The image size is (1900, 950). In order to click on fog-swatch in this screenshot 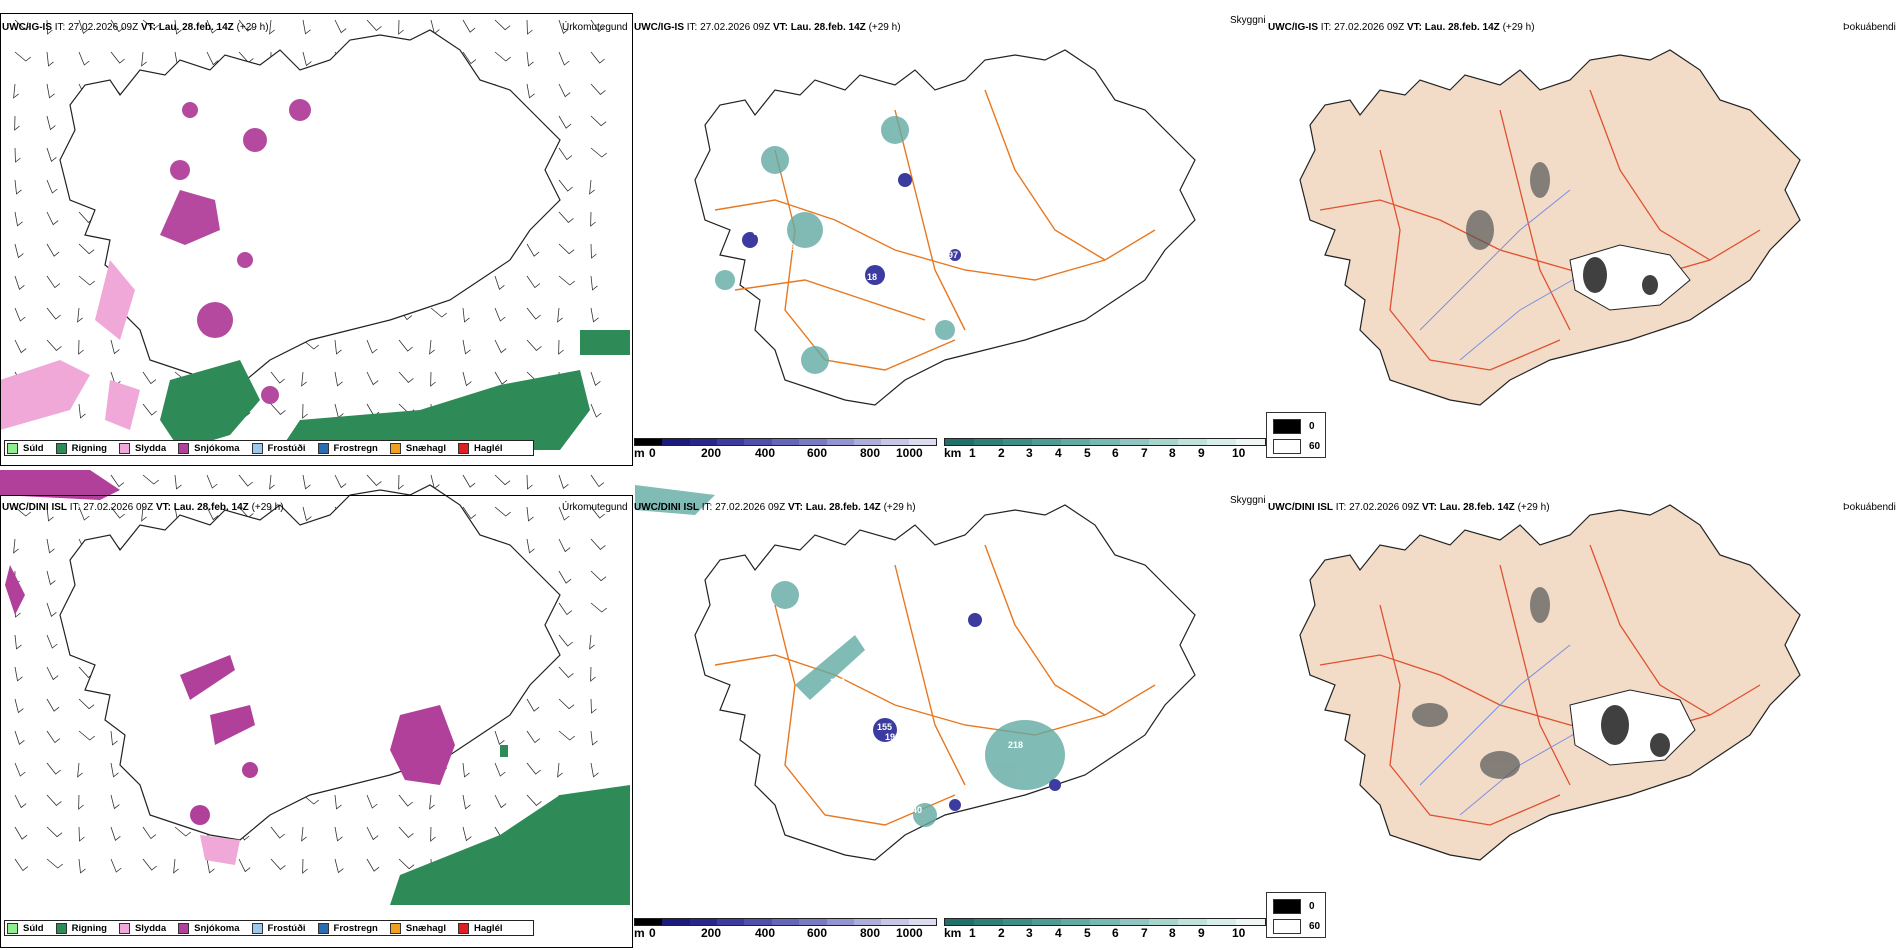, I will do `click(1287, 426)`.